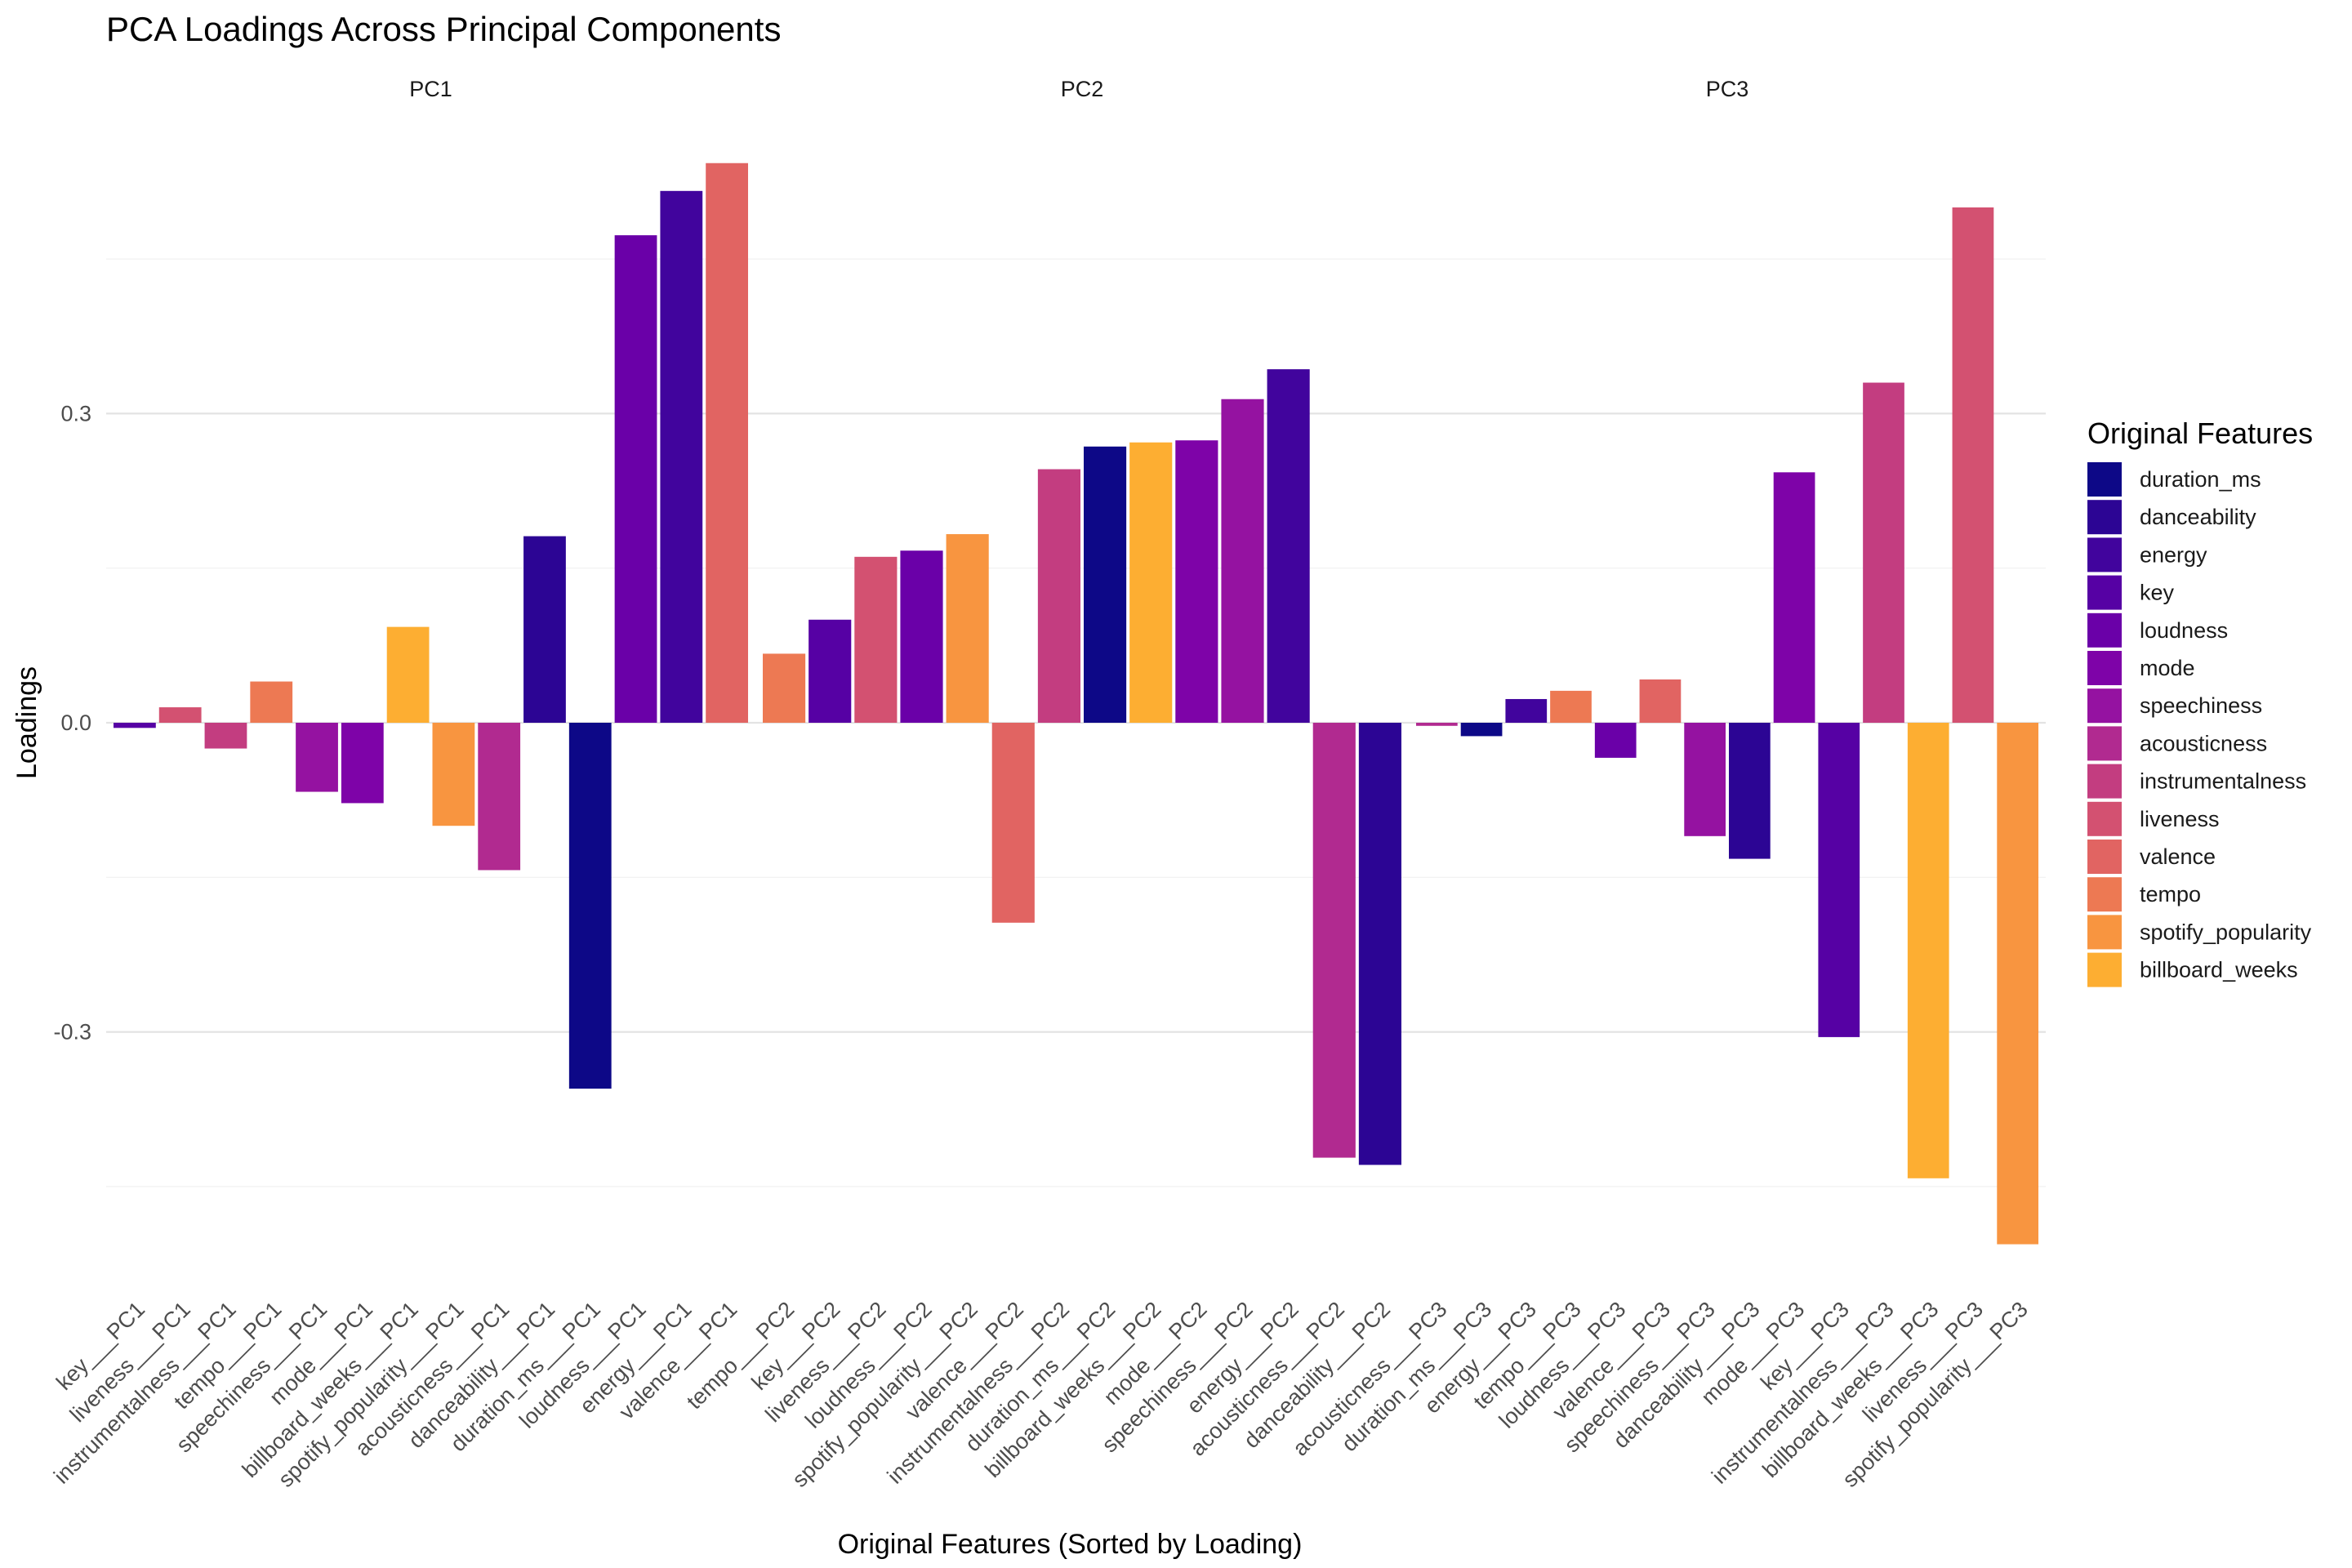 The height and width of the screenshot is (1568, 2352). Describe the element at coordinates (443, 29) in the screenshot. I see `chart-title: PCA Loadings Across Principal Components` at that location.